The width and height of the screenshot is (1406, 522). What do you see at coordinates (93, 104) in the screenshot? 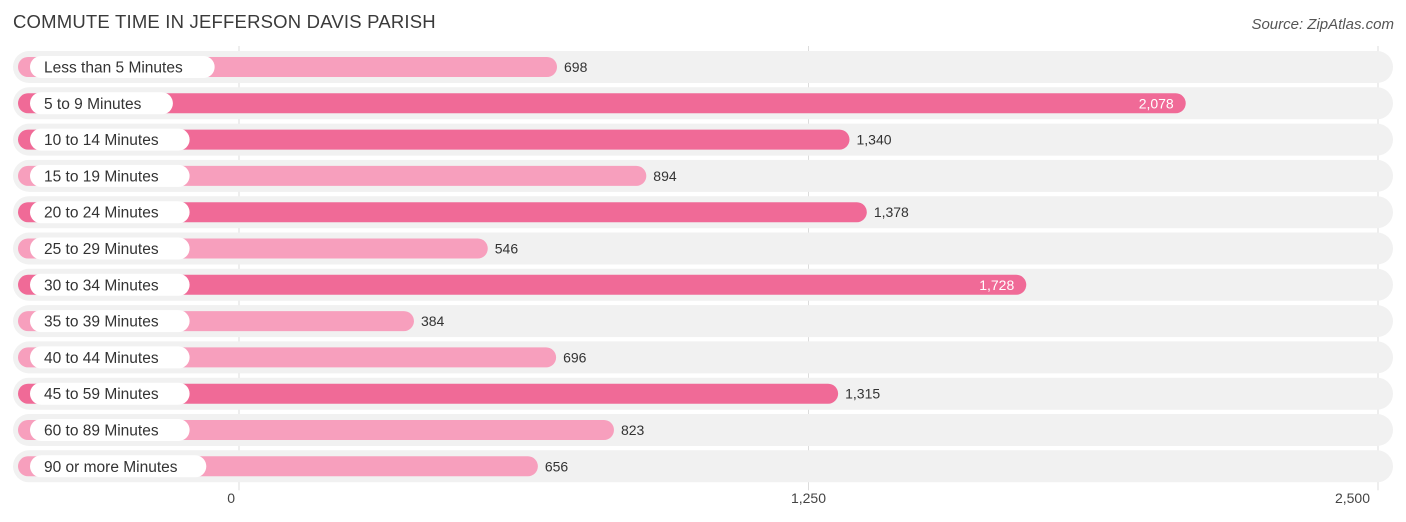
I see `category-label: 5 to 9 Minutes` at bounding box center [93, 104].